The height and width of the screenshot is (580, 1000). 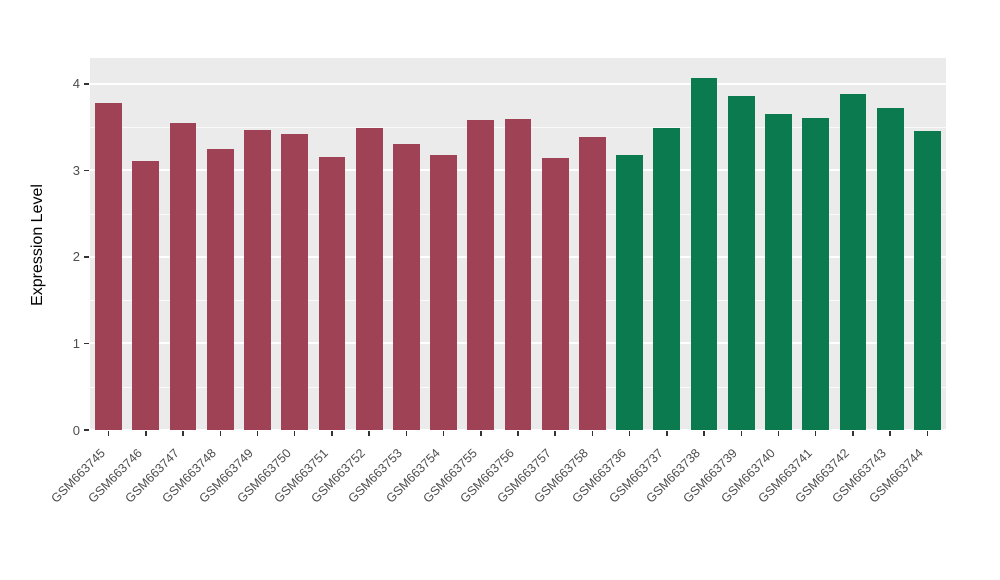 What do you see at coordinates (555, 294) in the screenshot?
I see `bar-GSM663757` at bounding box center [555, 294].